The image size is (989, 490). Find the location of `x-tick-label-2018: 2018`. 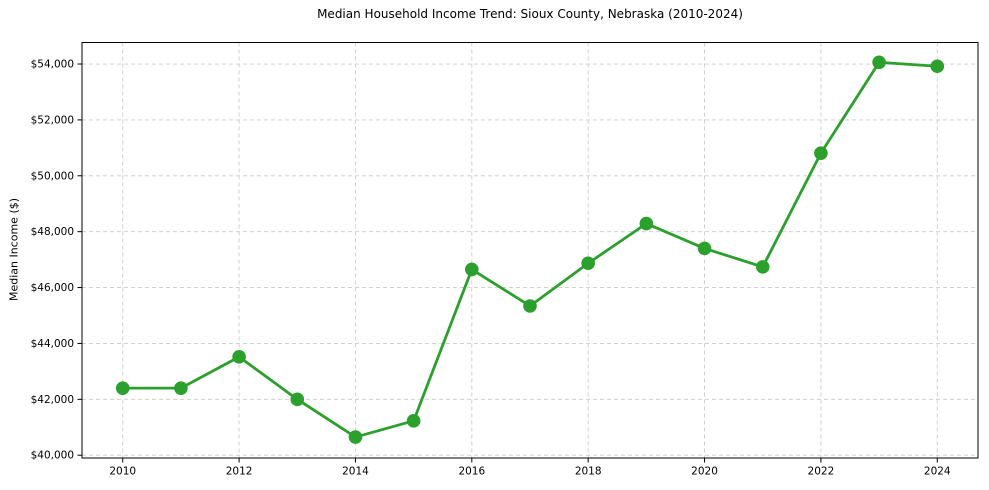

x-tick-label-2018: 2018 is located at coordinates (588, 472).